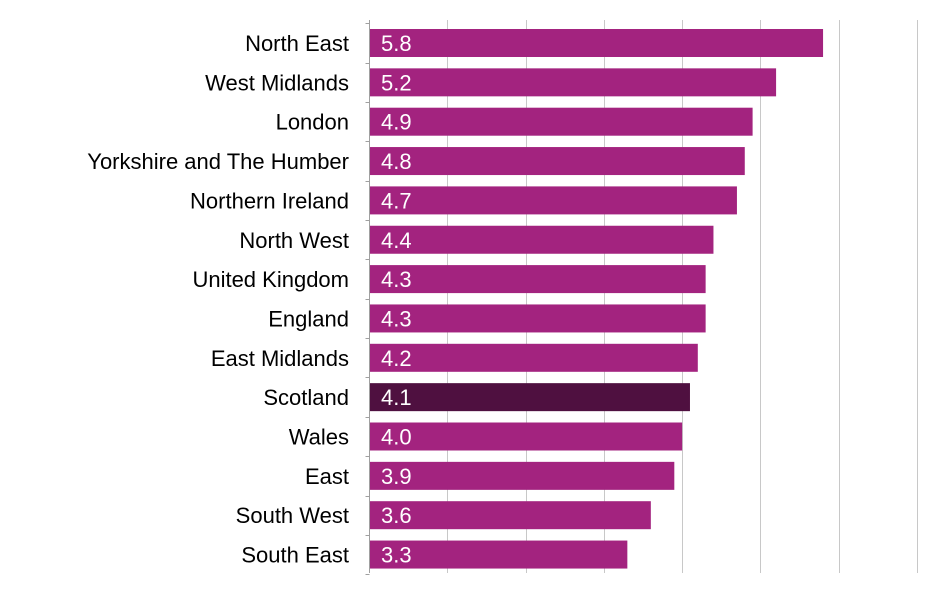  Describe the element at coordinates (277, 82) in the screenshot. I see `category-label: West Midlands` at that location.